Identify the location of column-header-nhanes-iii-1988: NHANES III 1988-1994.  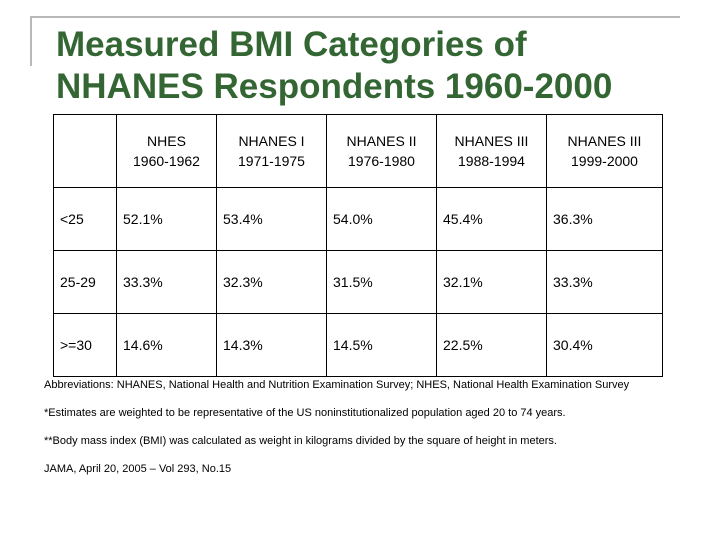
(491, 151).